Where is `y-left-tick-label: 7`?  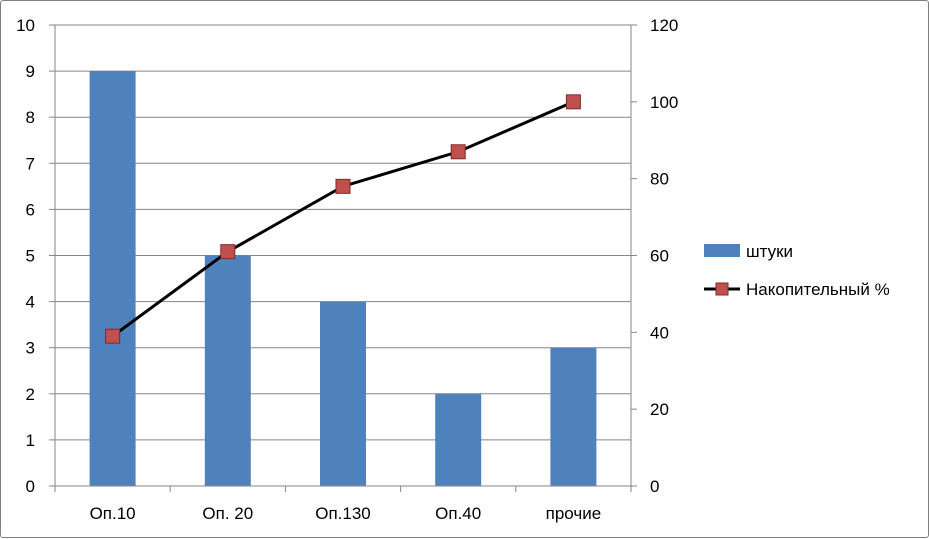
y-left-tick-label: 7 is located at coordinates (30, 163).